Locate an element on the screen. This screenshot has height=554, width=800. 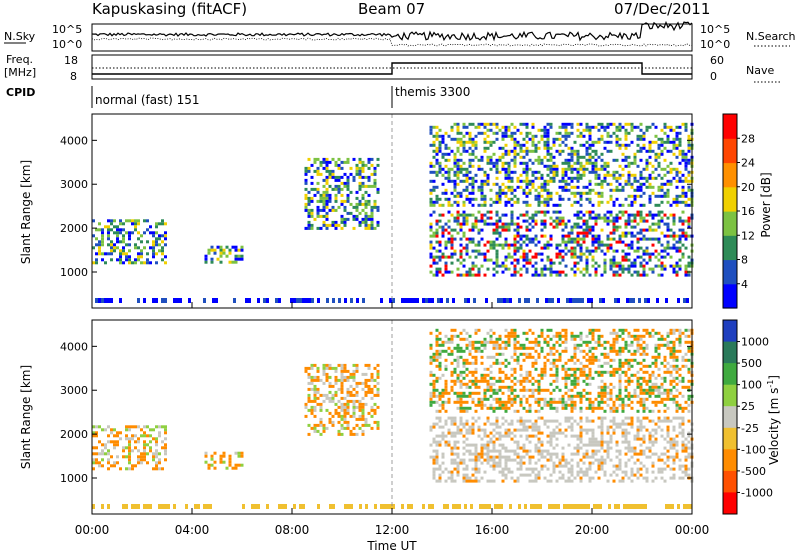
power-colorbar-tick-label-6: 4 is located at coordinates (744, 284).